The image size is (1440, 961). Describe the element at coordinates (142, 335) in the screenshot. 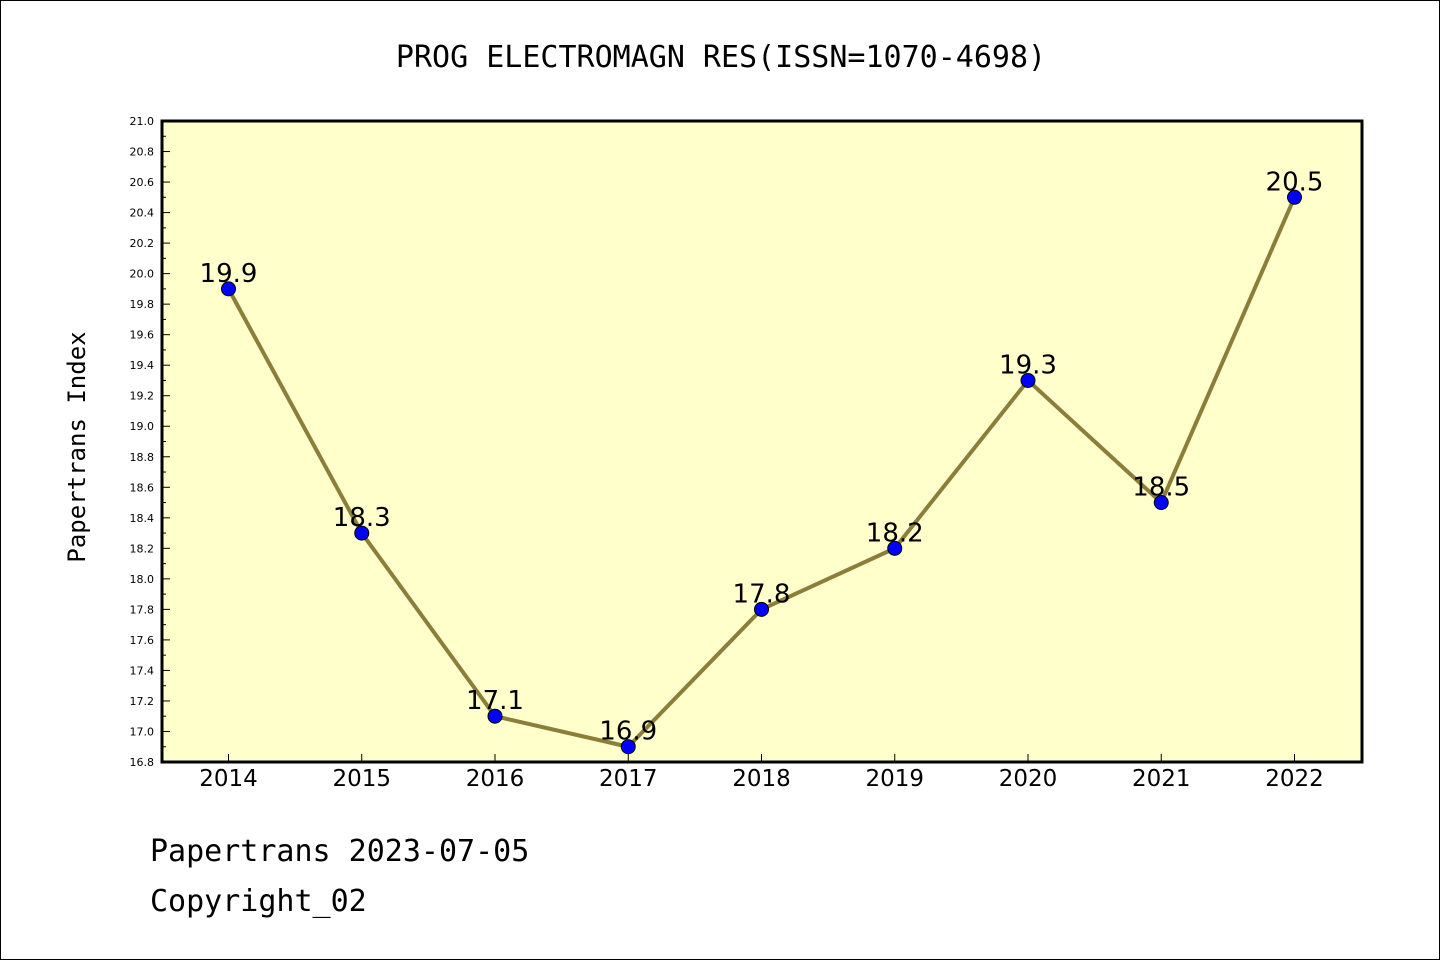

I see `y-tick-label: 19.6` at that location.